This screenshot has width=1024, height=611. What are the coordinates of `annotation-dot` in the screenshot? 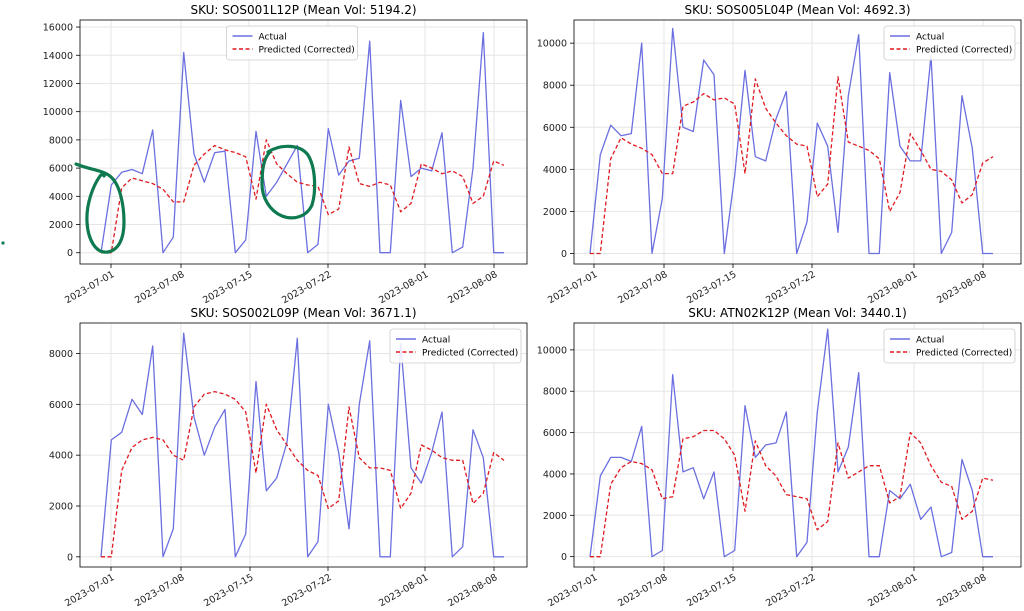 It's located at (3, 243).